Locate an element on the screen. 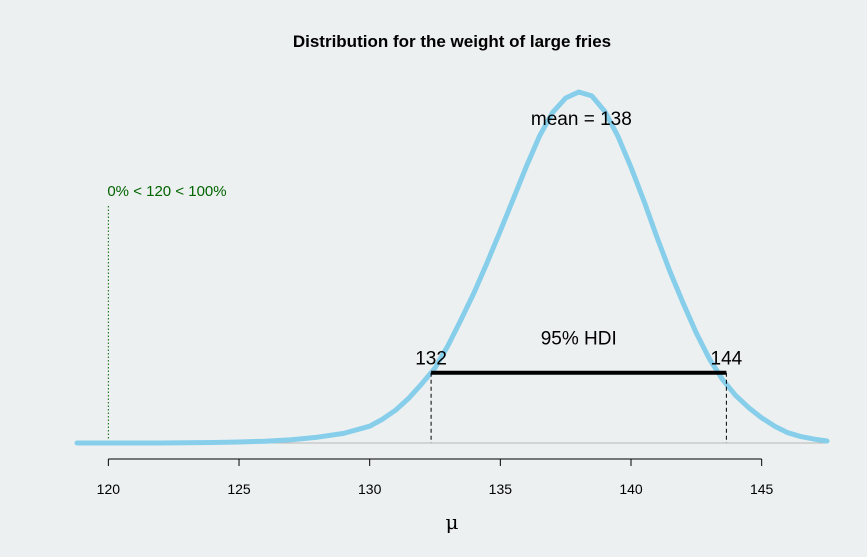  x-tick-label: 145 is located at coordinates (762, 489).